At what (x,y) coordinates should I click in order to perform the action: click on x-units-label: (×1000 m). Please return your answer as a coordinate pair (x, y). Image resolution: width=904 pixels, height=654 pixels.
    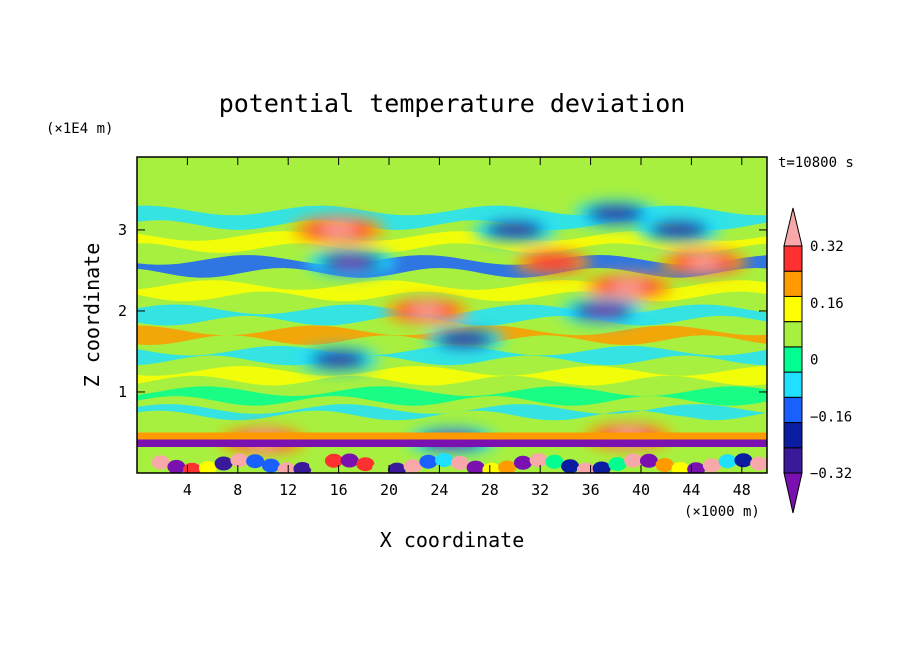
    Looking at the image, I should click on (722, 512).